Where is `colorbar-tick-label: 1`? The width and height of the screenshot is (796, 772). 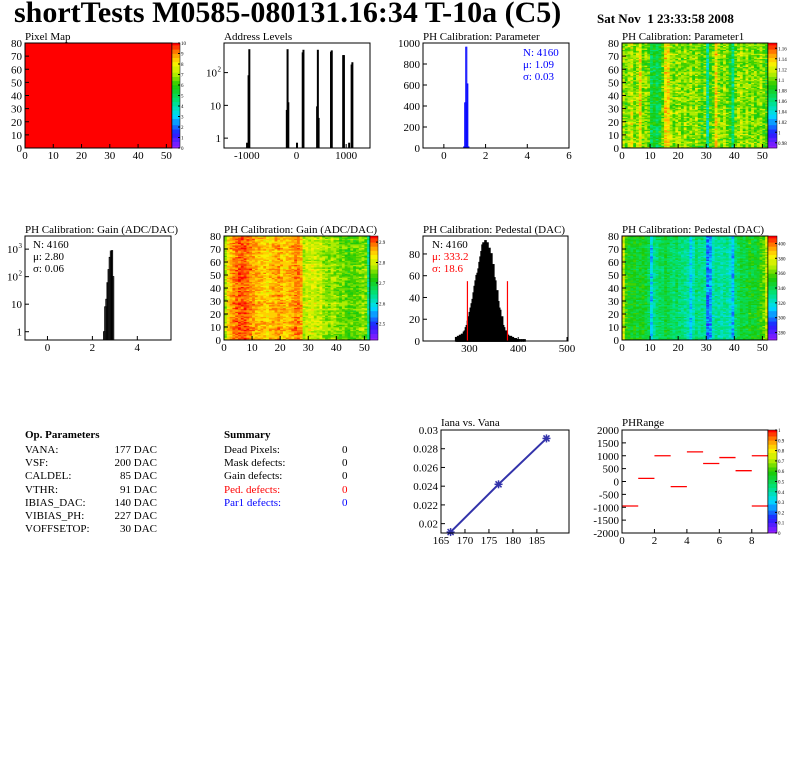 colorbar-tick-label: 1 is located at coordinates (182, 139).